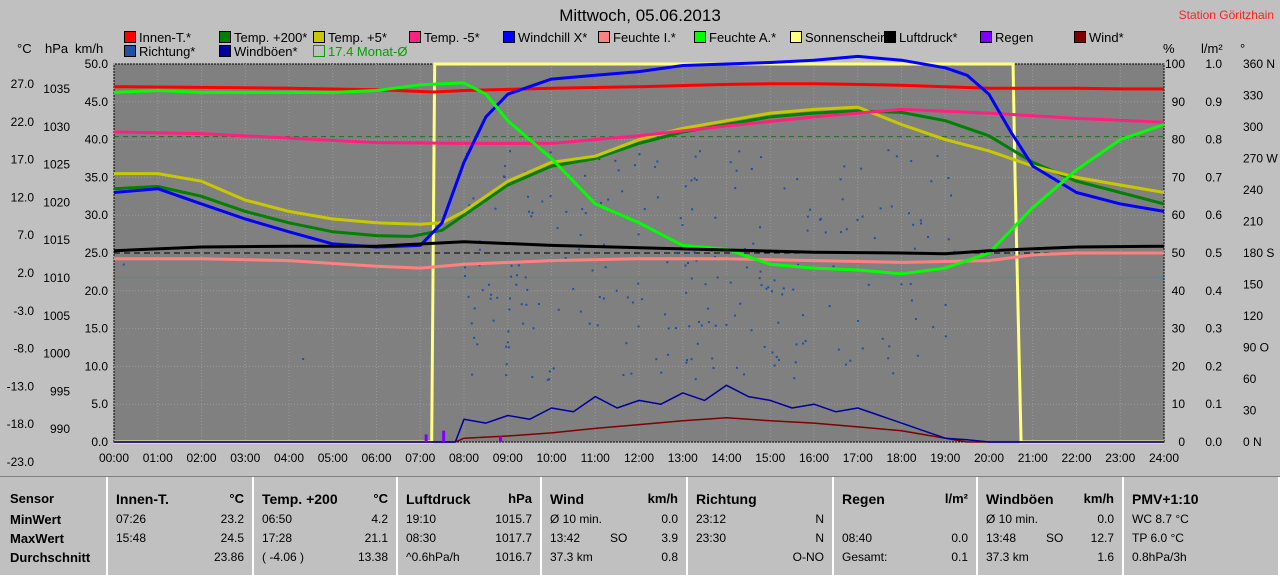 The width and height of the screenshot is (1280, 575). What do you see at coordinates (1050, 540) in the screenshot?
I see `stats-row: 13:48 SO 12.7` at bounding box center [1050, 540].